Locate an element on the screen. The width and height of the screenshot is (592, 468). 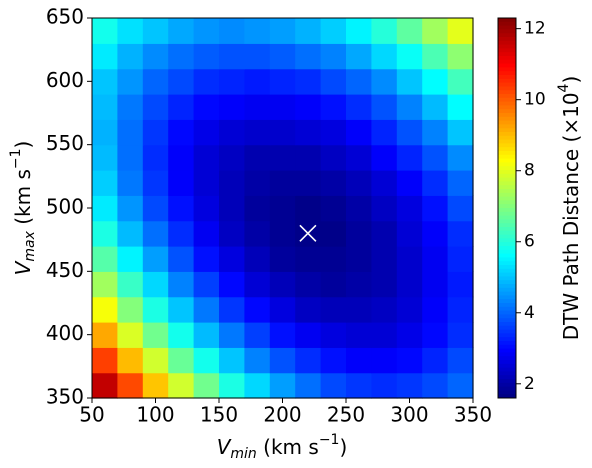
x-label-sup: −1 is located at coordinates (329, 440).